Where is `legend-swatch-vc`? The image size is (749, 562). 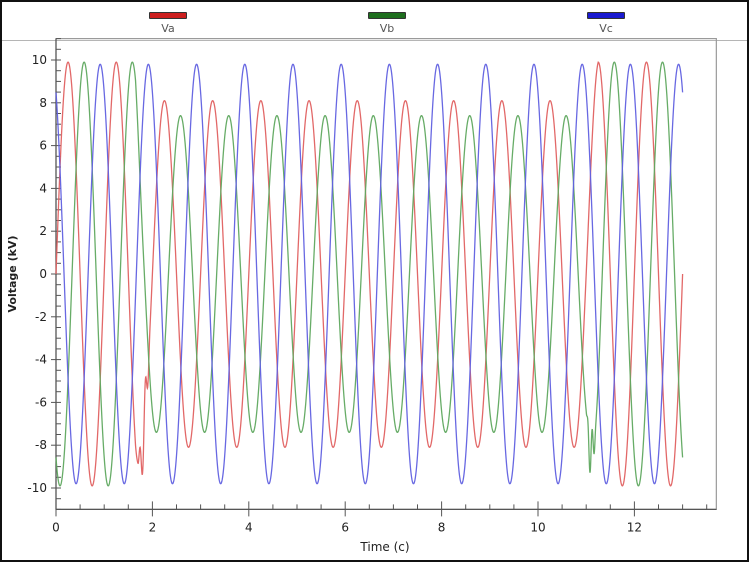
legend-swatch-vc is located at coordinates (606, 15).